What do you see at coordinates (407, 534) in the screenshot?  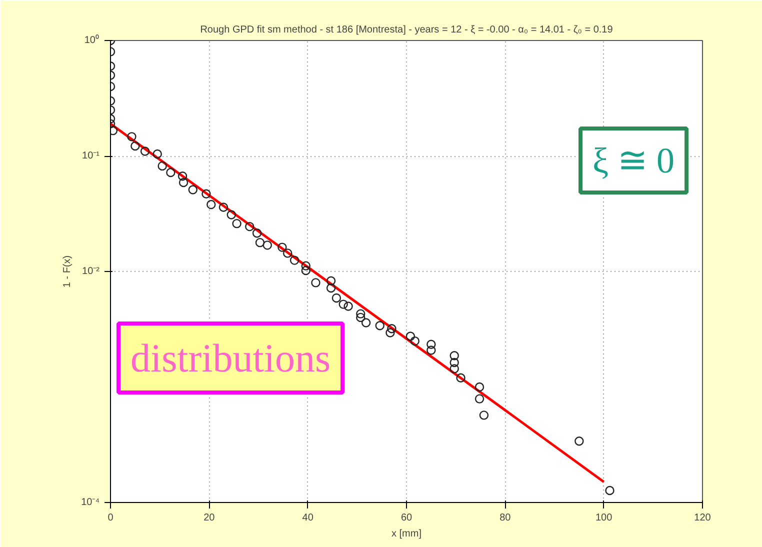 I see `x-axis-title: x [mm]` at bounding box center [407, 534].